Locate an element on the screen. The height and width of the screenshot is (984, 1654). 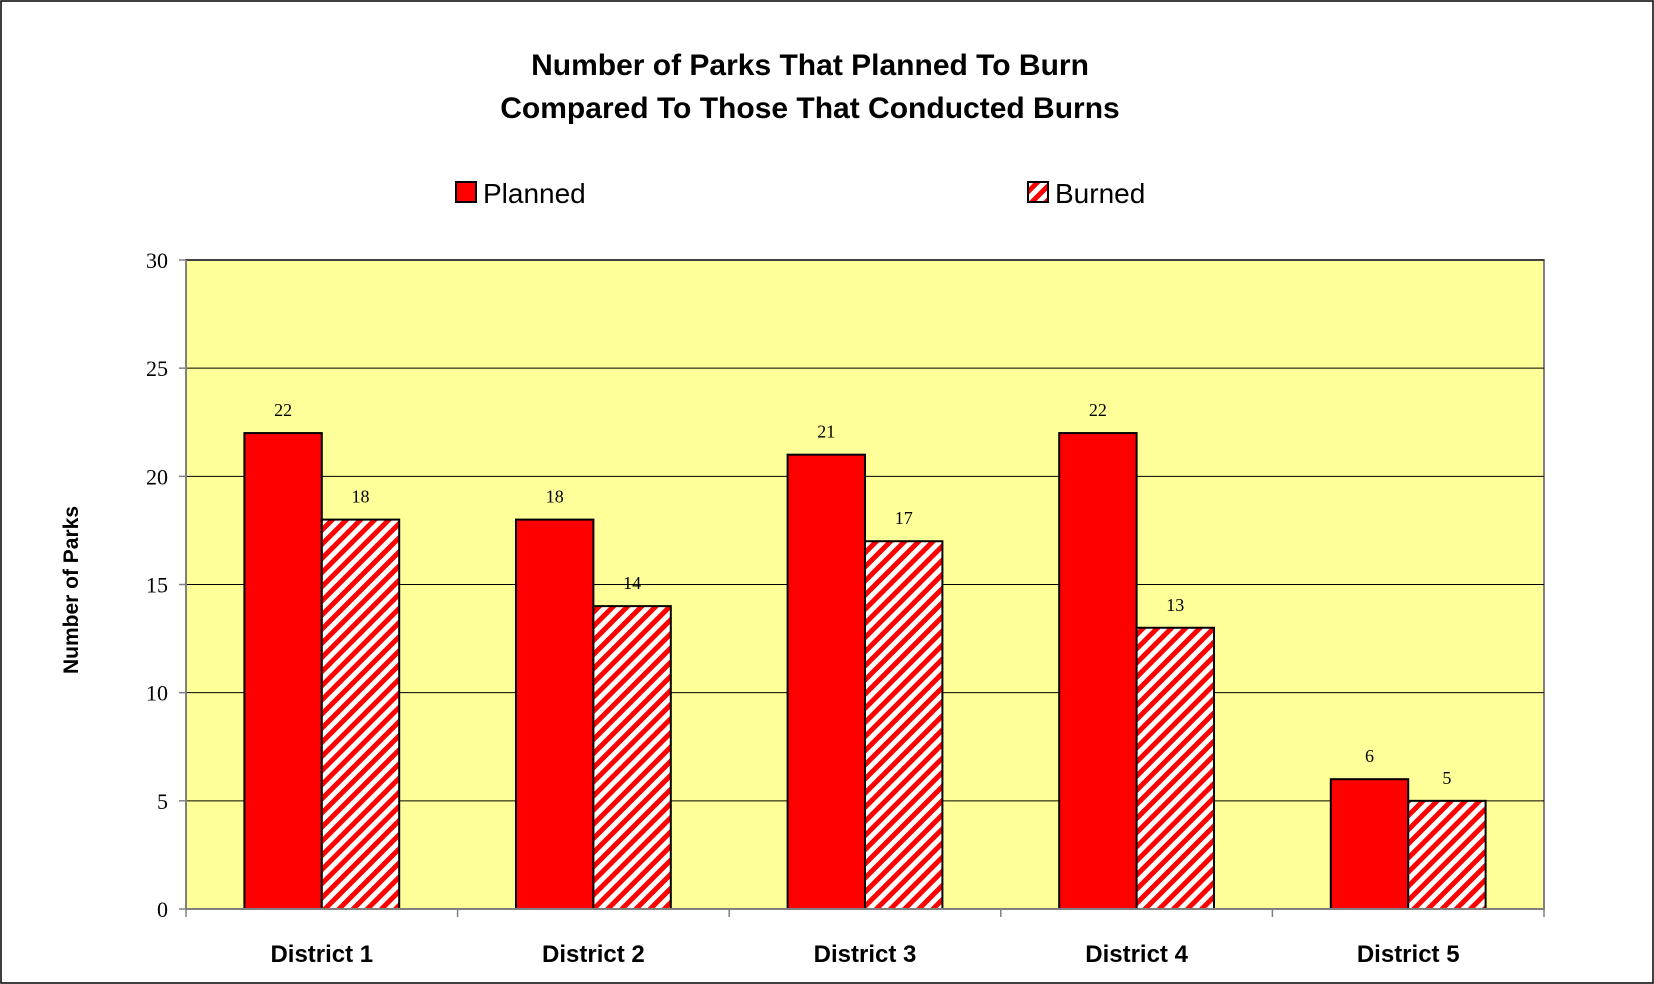
data-label-planned: 6 is located at coordinates (1369, 756).